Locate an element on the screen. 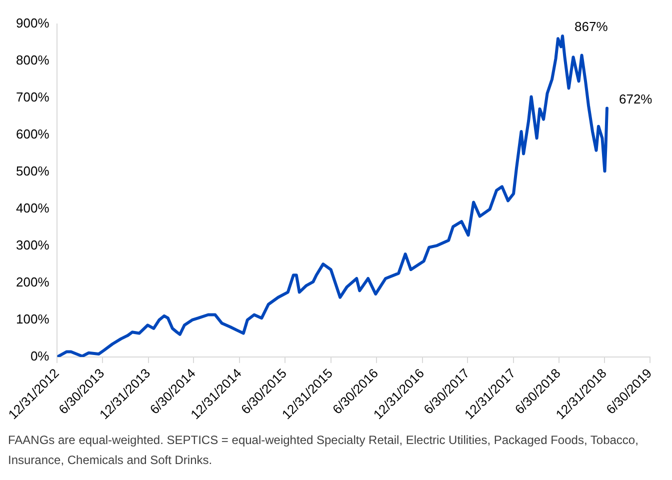  y-tick-label: 0% is located at coordinates (40, 356).